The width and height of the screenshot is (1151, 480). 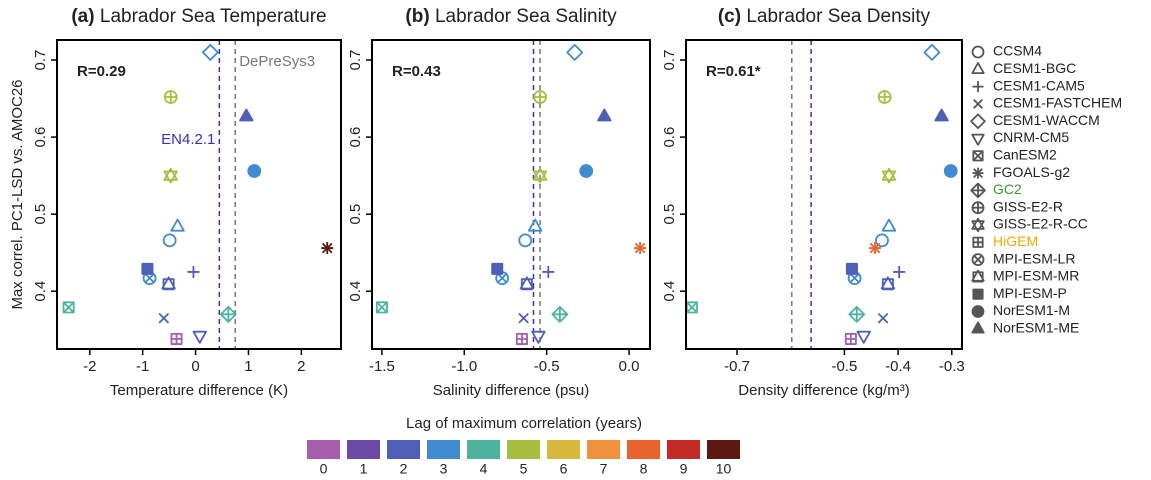 What do you see at coordinates (511, 16) in the screenshot?
I see `panel-title: (b) Labrador Sea Salinity` at bounding box center [511, 16].